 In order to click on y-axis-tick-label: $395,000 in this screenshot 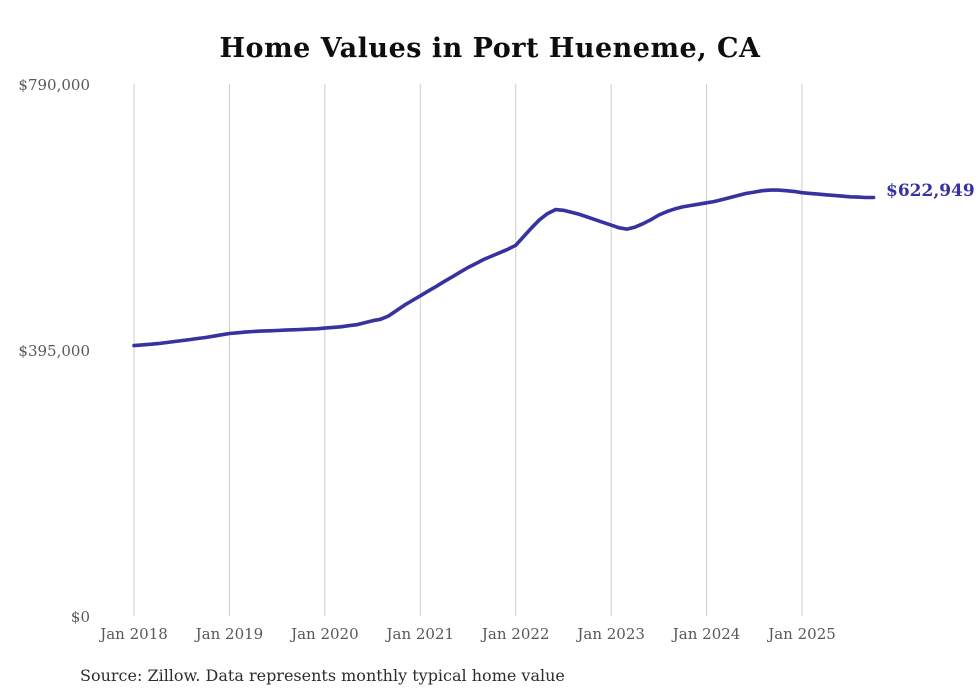, I will do `click(54, 351)`.